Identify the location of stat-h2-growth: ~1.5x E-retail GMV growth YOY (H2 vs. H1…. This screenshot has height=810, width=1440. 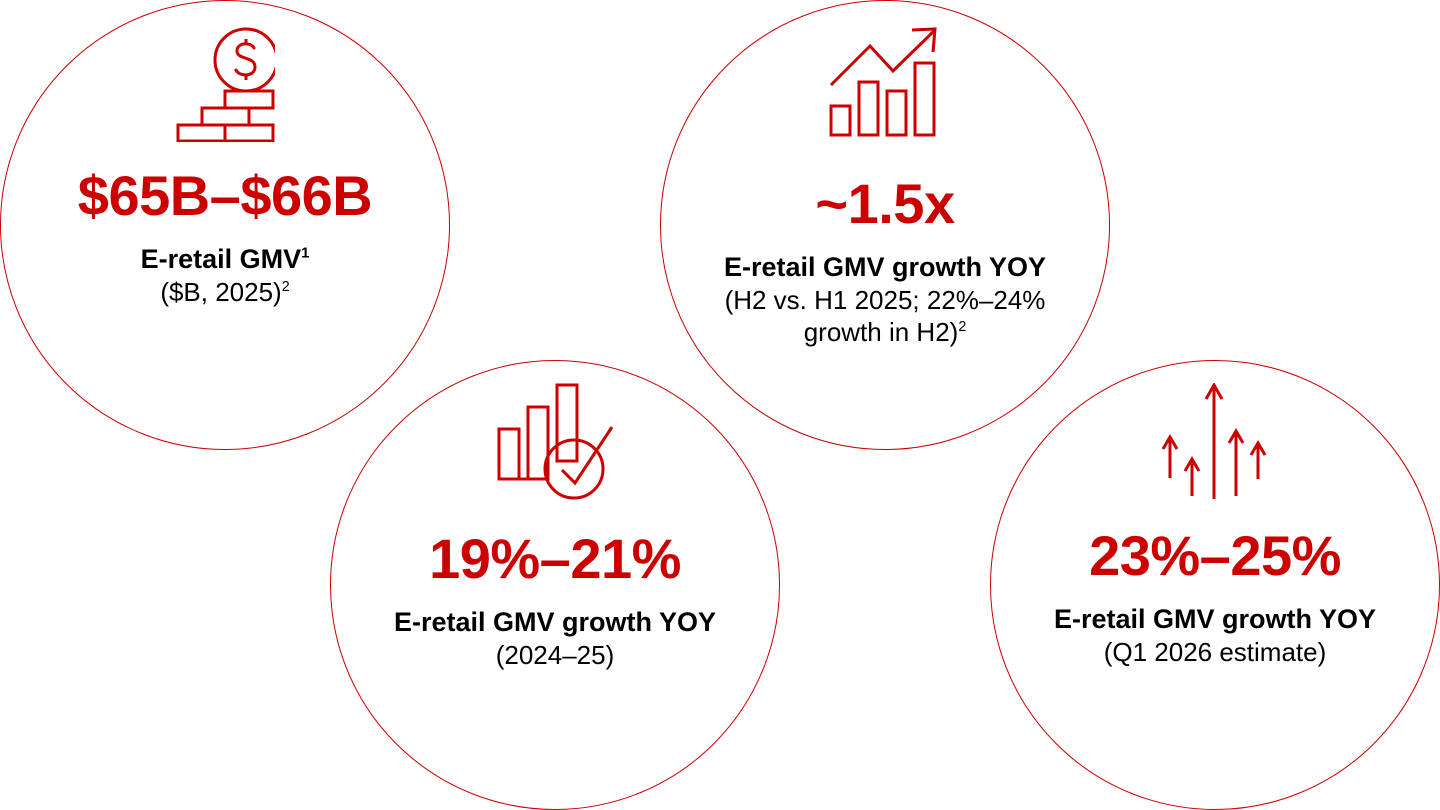
(885, 187).